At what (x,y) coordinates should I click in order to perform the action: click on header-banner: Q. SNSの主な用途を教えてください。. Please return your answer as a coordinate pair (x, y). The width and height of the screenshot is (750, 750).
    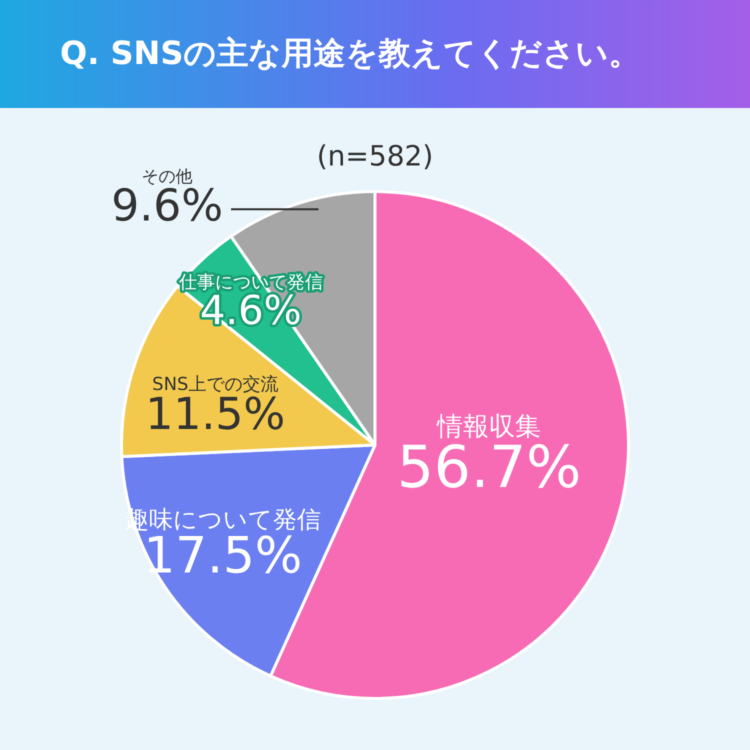
    Looking at the image, I should click on (375, 54).